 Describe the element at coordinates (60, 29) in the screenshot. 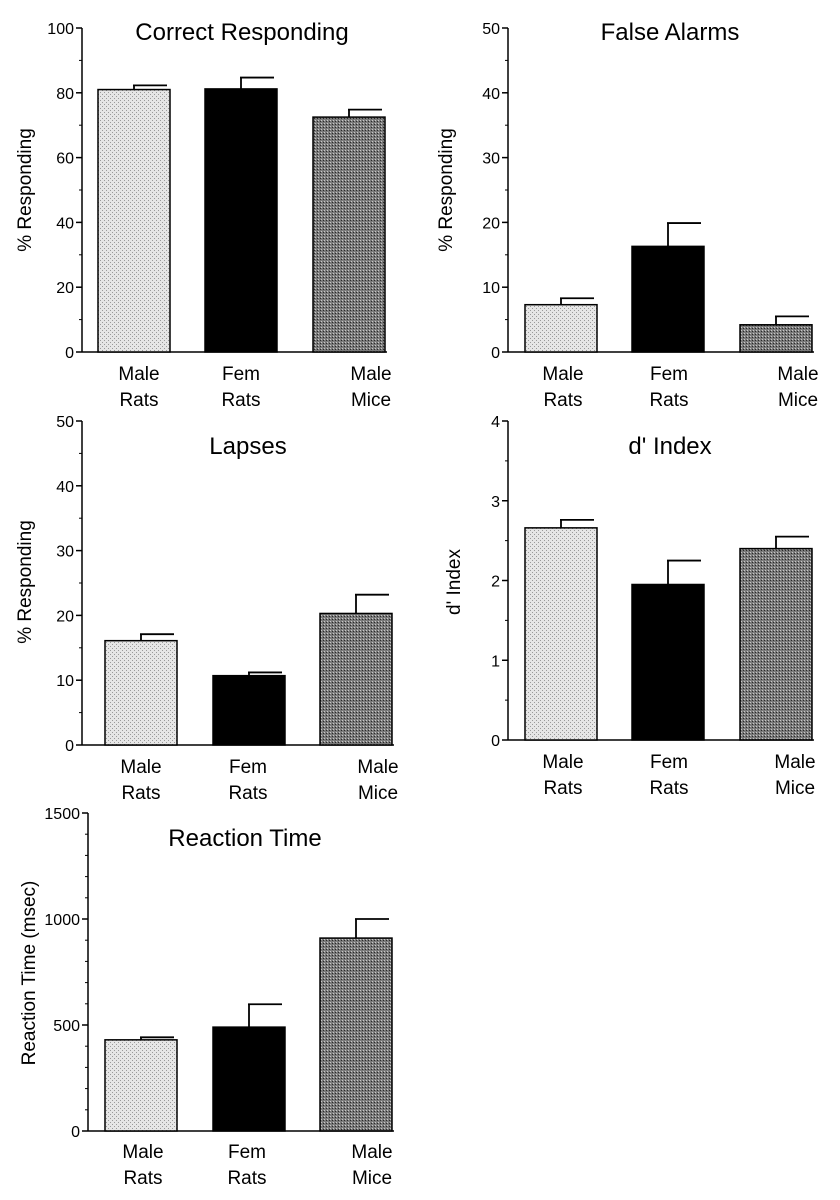

I see `y-tick-label: 100` at that location.